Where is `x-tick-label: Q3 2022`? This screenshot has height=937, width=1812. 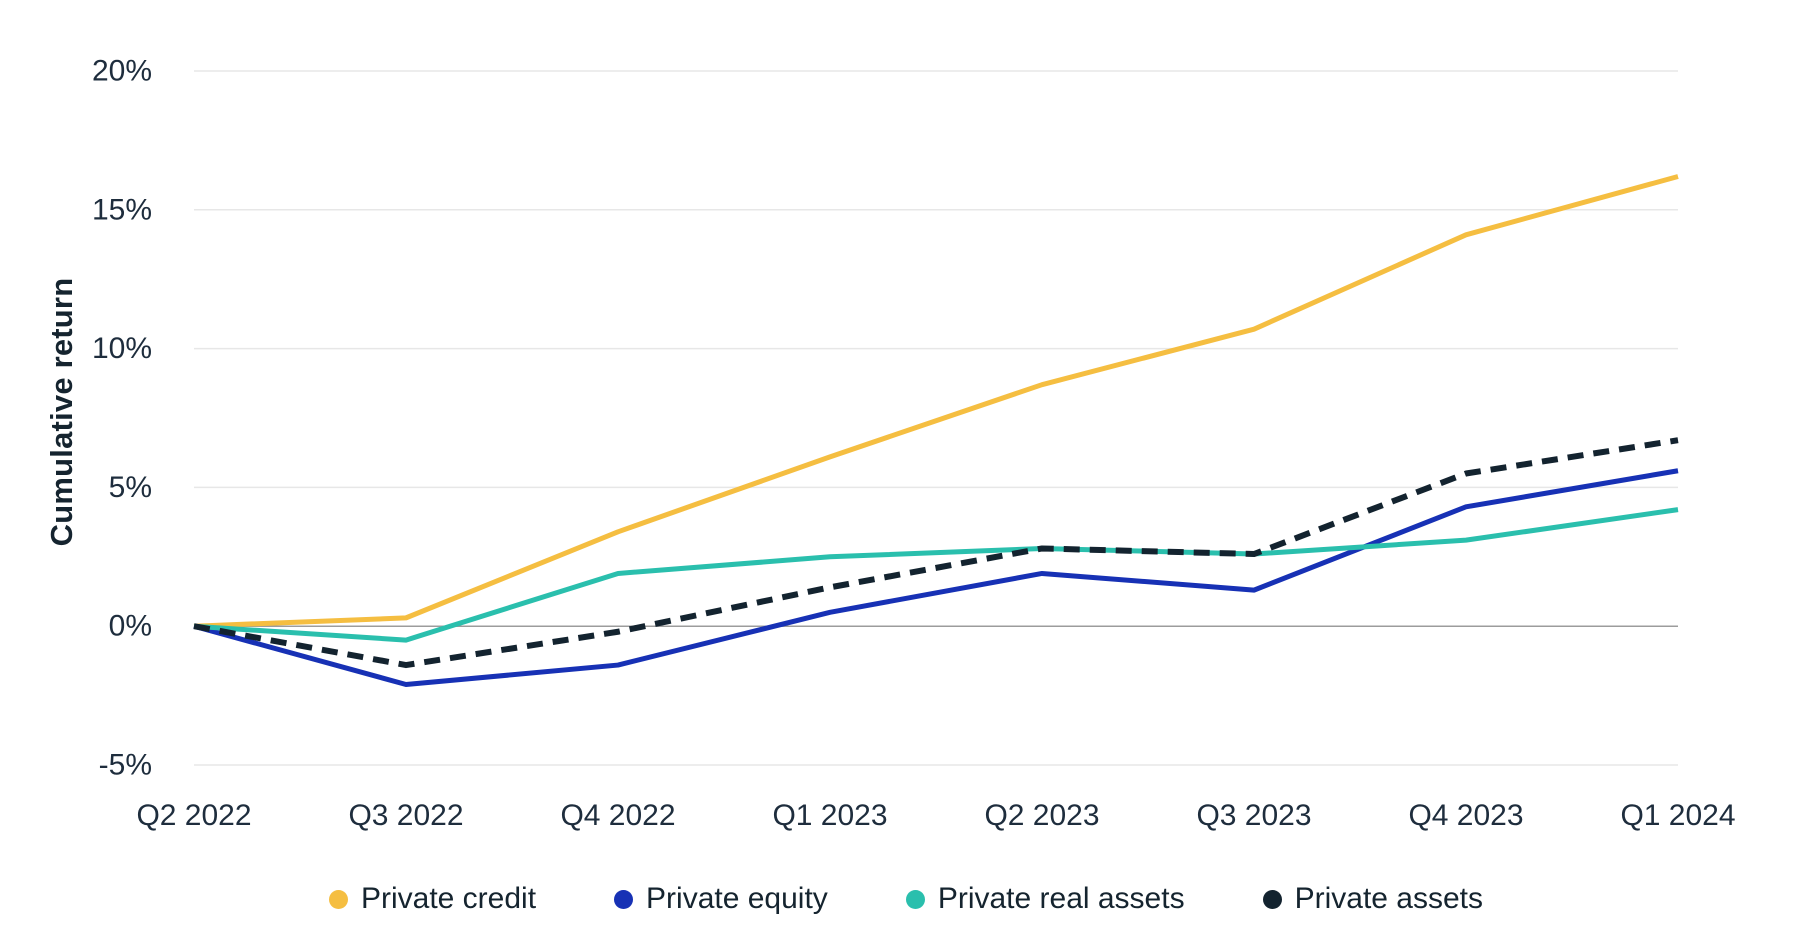
x-tick-label: Q3 2022 is located at coordinates (405, 815).